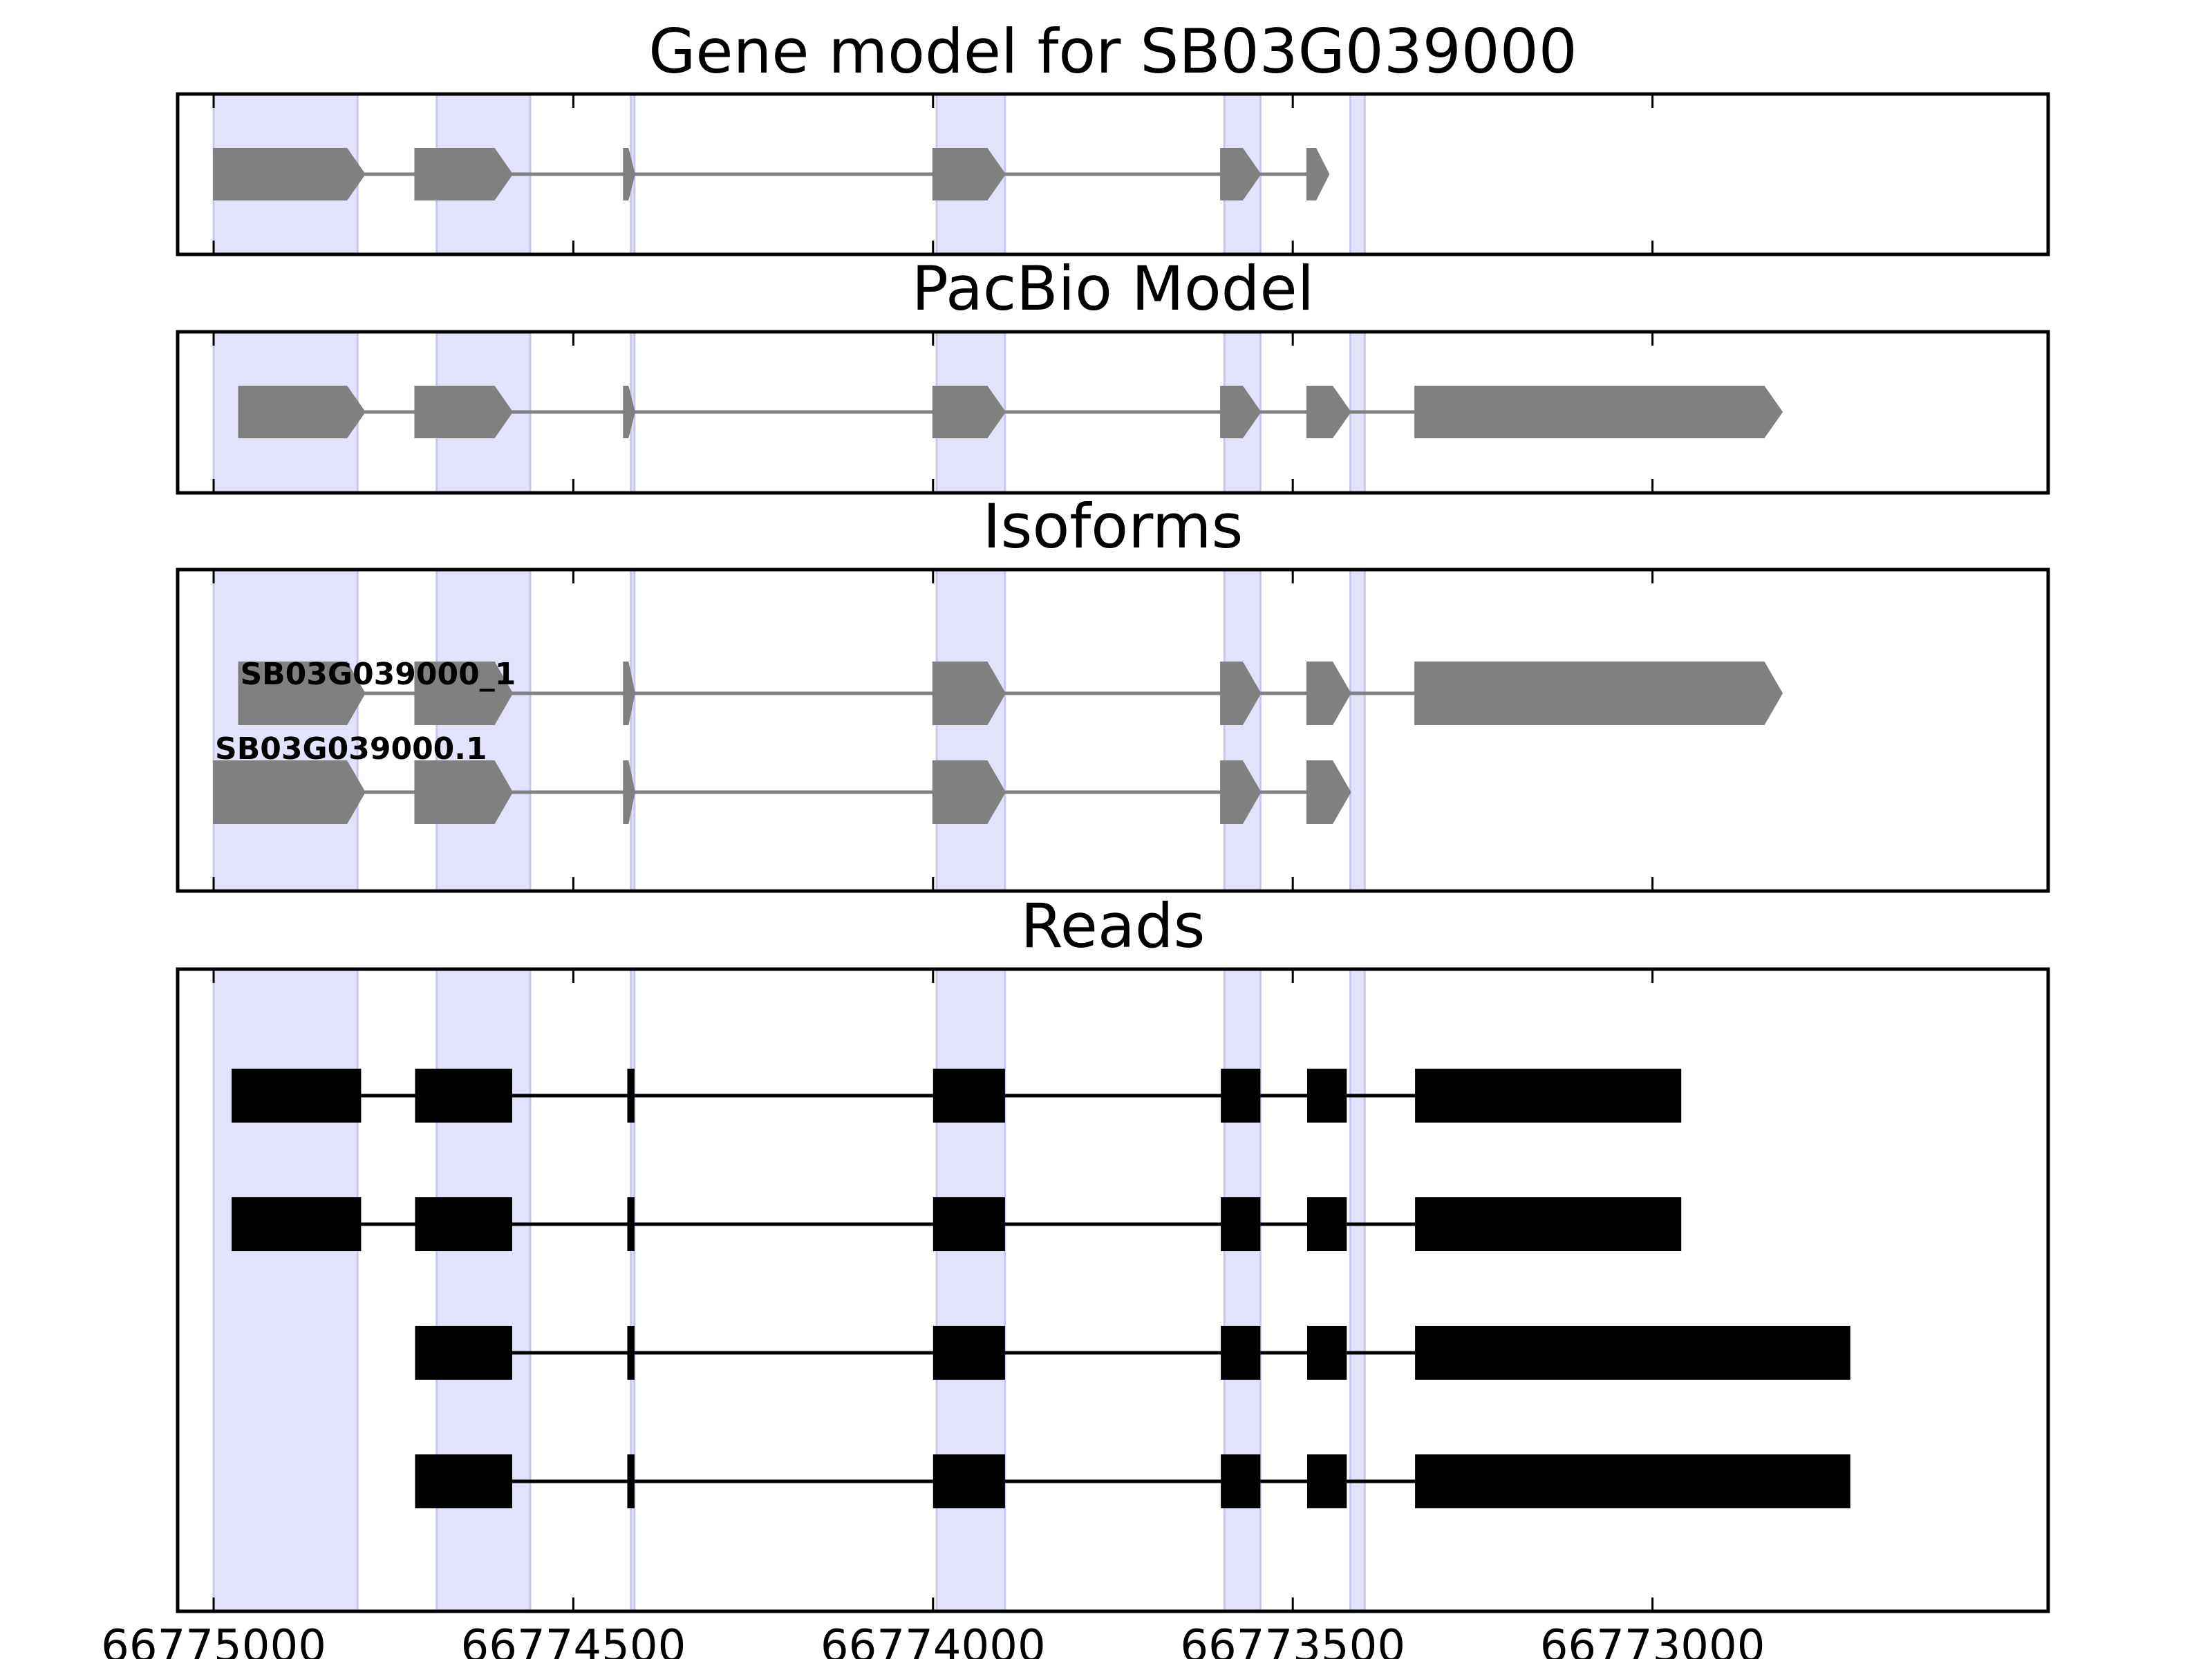 The image size is (2212, 1659). I want to click on panel-1: PacBio Model, so click(1113, 374).